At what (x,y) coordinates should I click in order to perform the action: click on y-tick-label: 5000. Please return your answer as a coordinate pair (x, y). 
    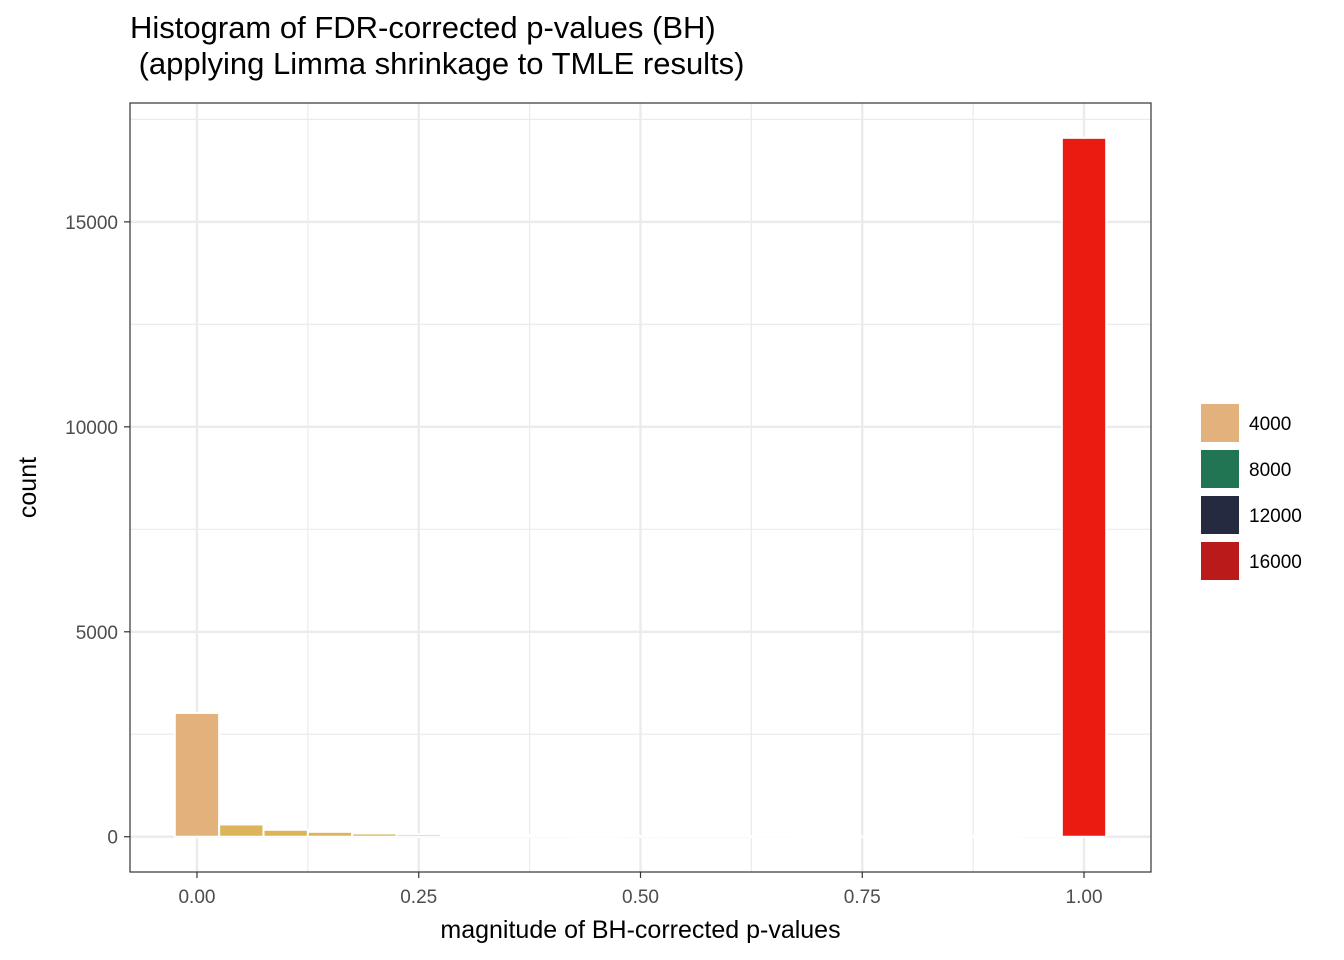
    Looking at the image, I should click on (97, 633).